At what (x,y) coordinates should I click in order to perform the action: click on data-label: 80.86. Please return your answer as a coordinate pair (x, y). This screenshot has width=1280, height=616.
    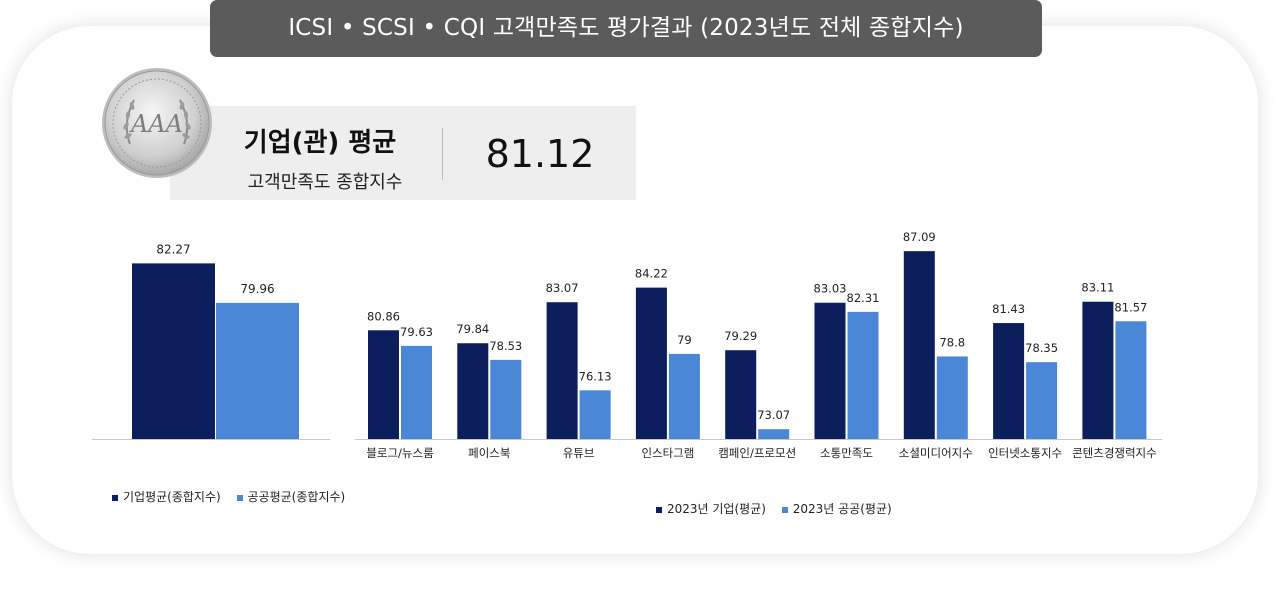
    Looking at the image, I should click on (383, 316).